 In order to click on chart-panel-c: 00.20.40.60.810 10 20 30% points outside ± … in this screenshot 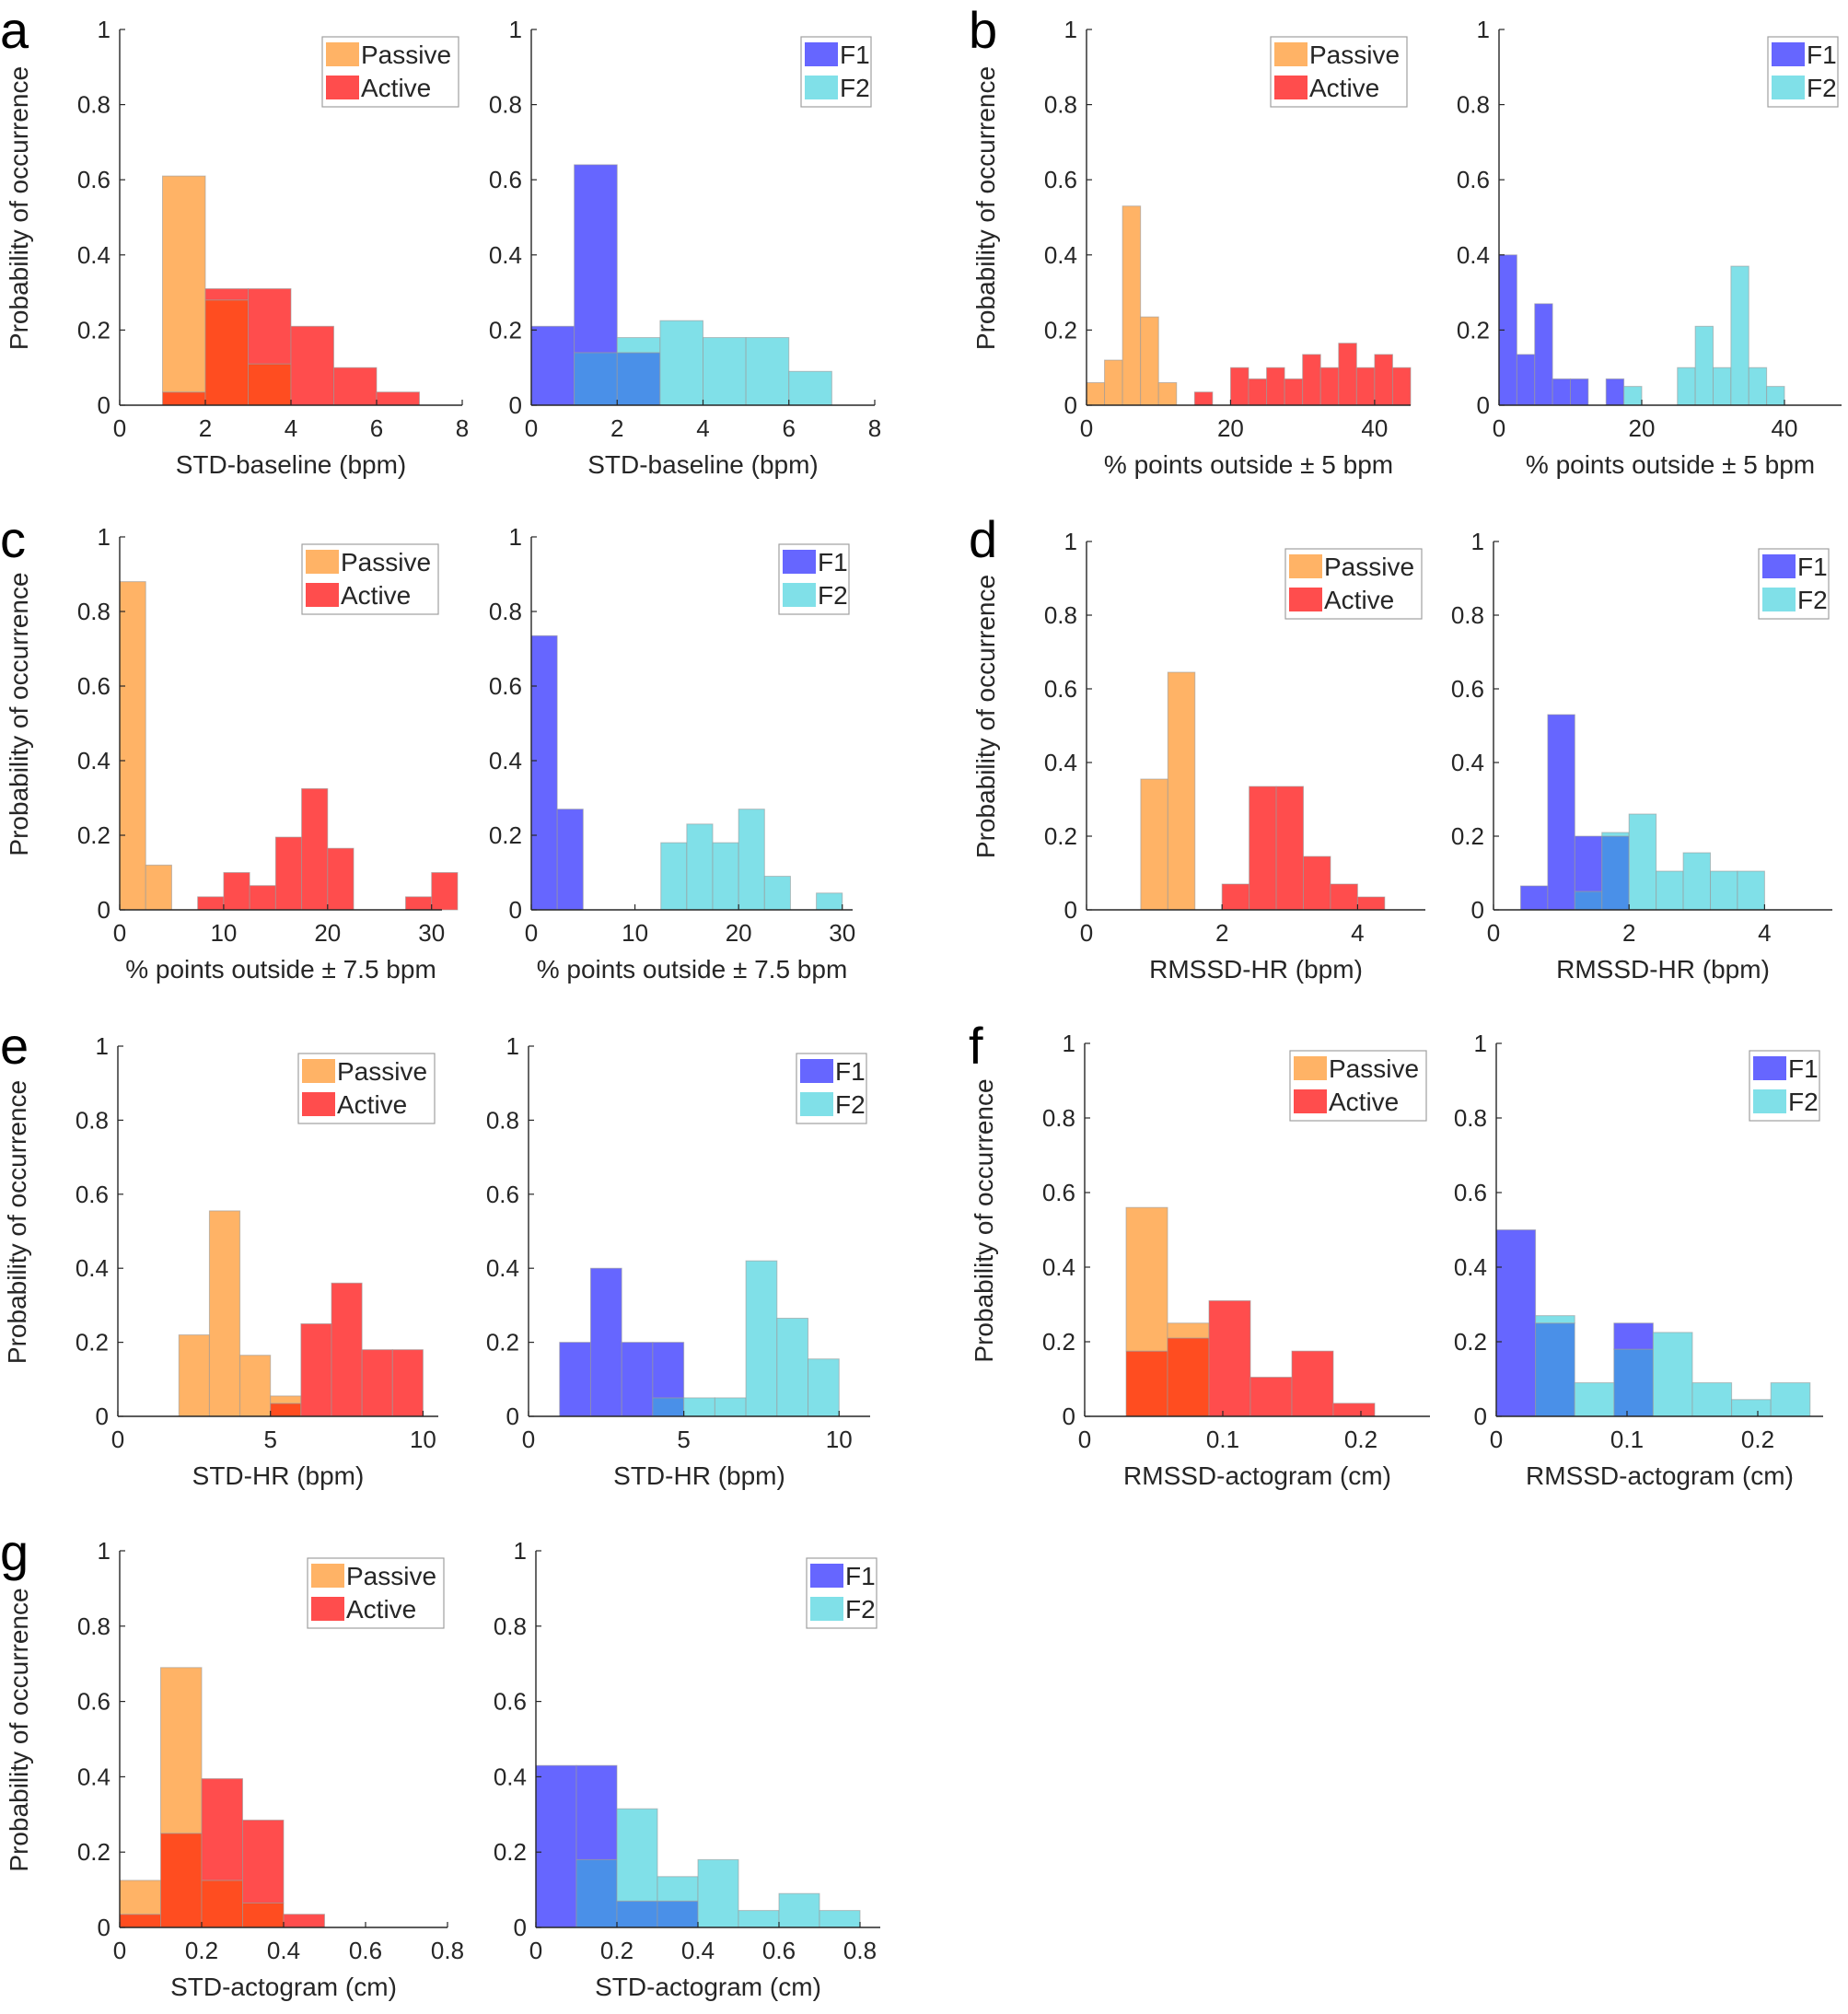, I will do `click(232, 754)`.